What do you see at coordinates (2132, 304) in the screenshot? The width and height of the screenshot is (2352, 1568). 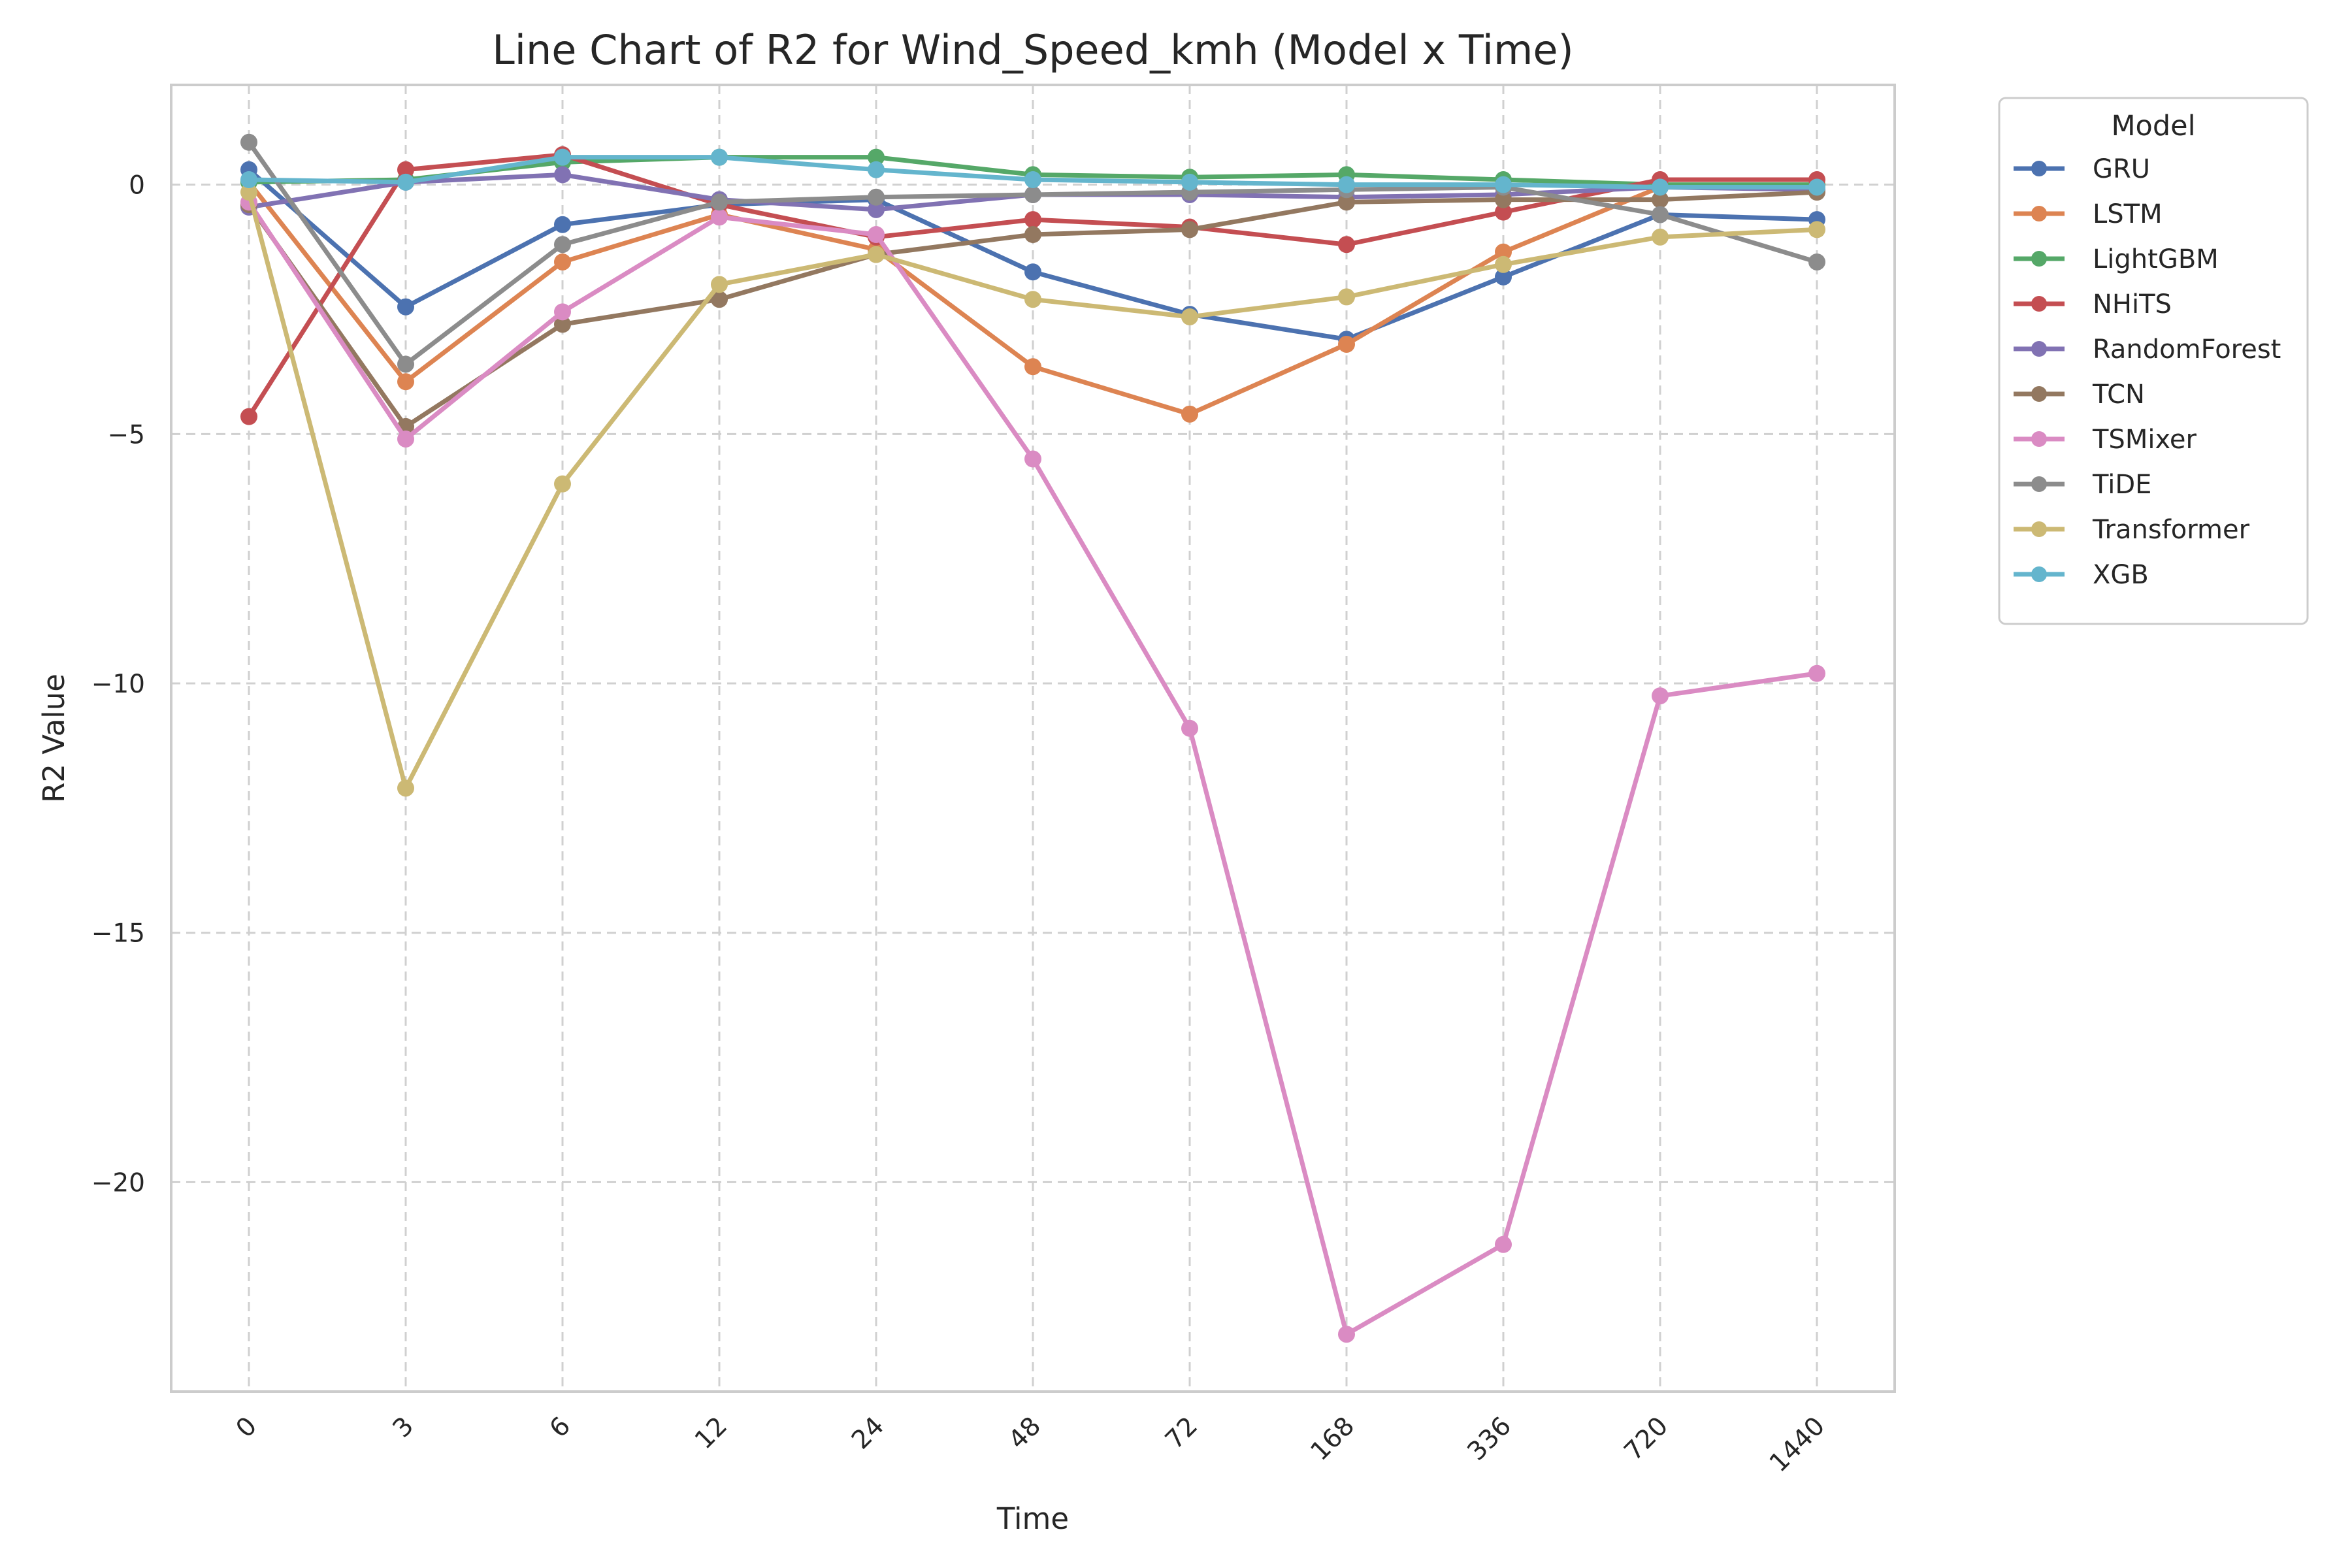 I see `legend-label: NHiTS` at bounding box center [2132, 304].